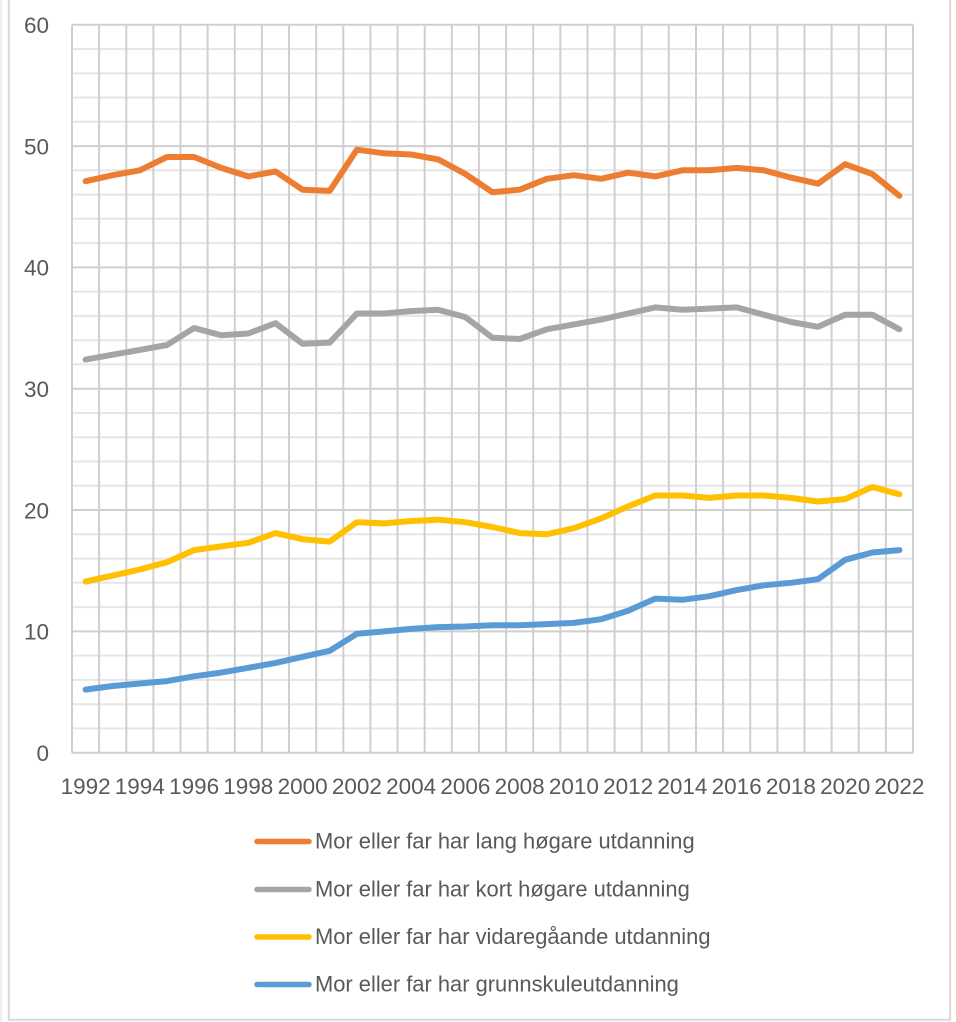  What do you see at coordinates (357, 786) in the screenshot?
I see `svg-text: 2002` at bounding box center [357, 786].